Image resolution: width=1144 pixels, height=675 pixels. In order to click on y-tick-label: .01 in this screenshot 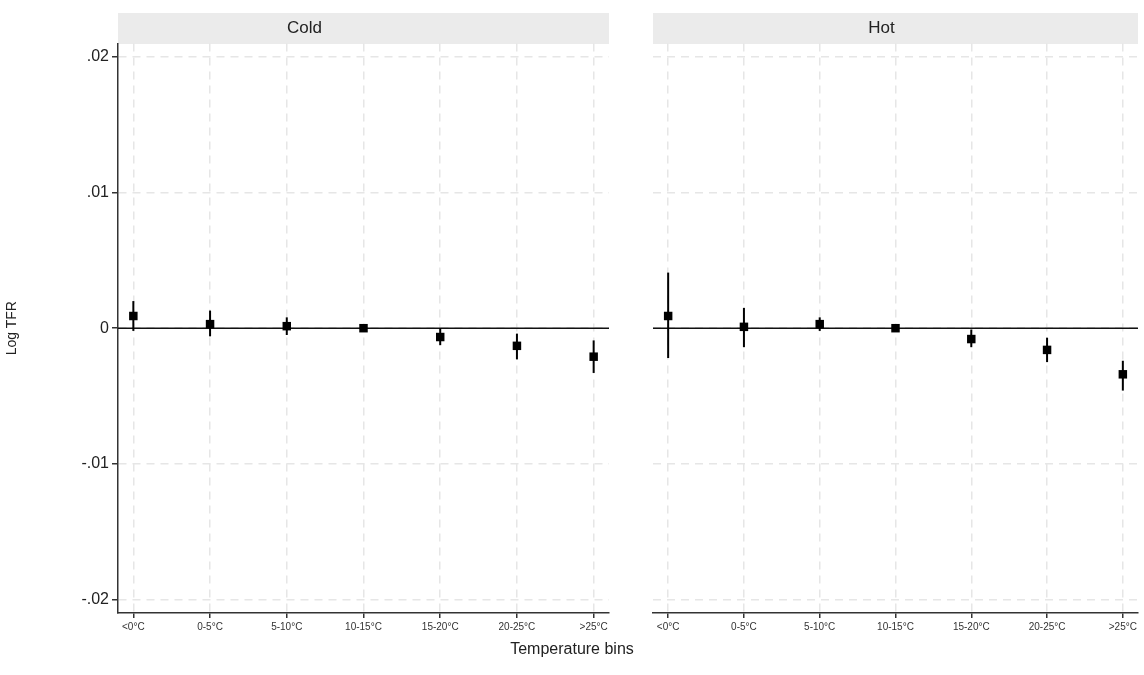, I will do `click(98, 191)`.